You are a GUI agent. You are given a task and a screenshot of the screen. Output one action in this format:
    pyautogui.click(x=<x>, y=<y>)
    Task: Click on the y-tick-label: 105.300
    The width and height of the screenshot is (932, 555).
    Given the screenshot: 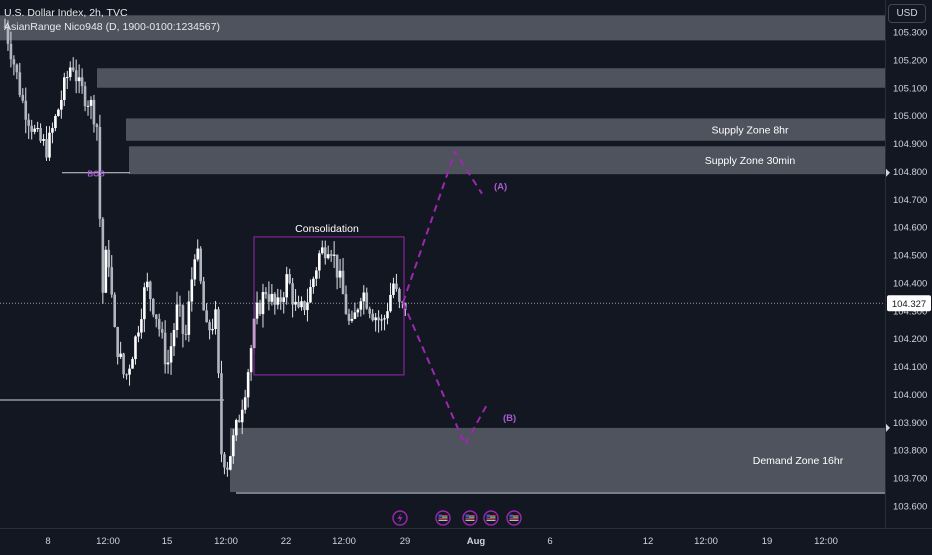 What is the action you would take?
    pyautogui.click(x=910, y=33)
    